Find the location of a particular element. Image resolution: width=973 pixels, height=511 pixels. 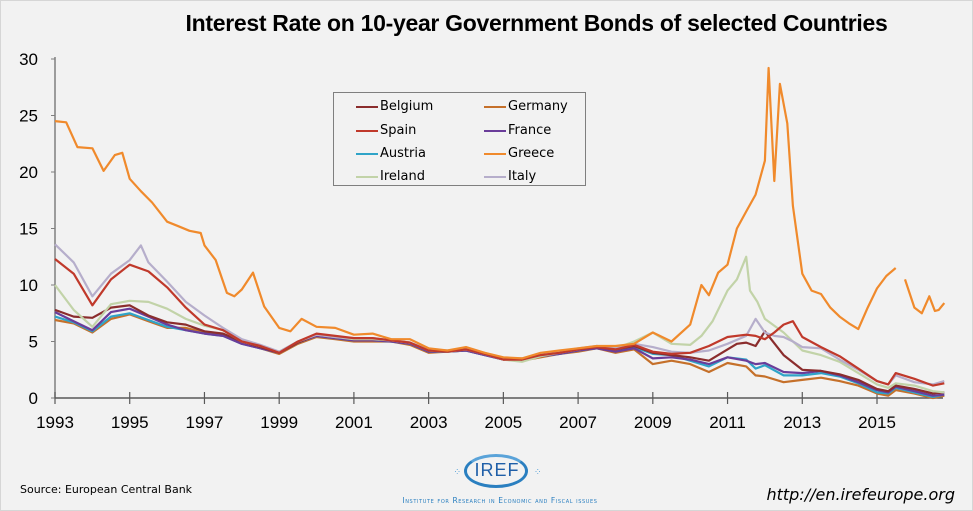

x-tick-label: 2009 is located at coordinates (653, 422).